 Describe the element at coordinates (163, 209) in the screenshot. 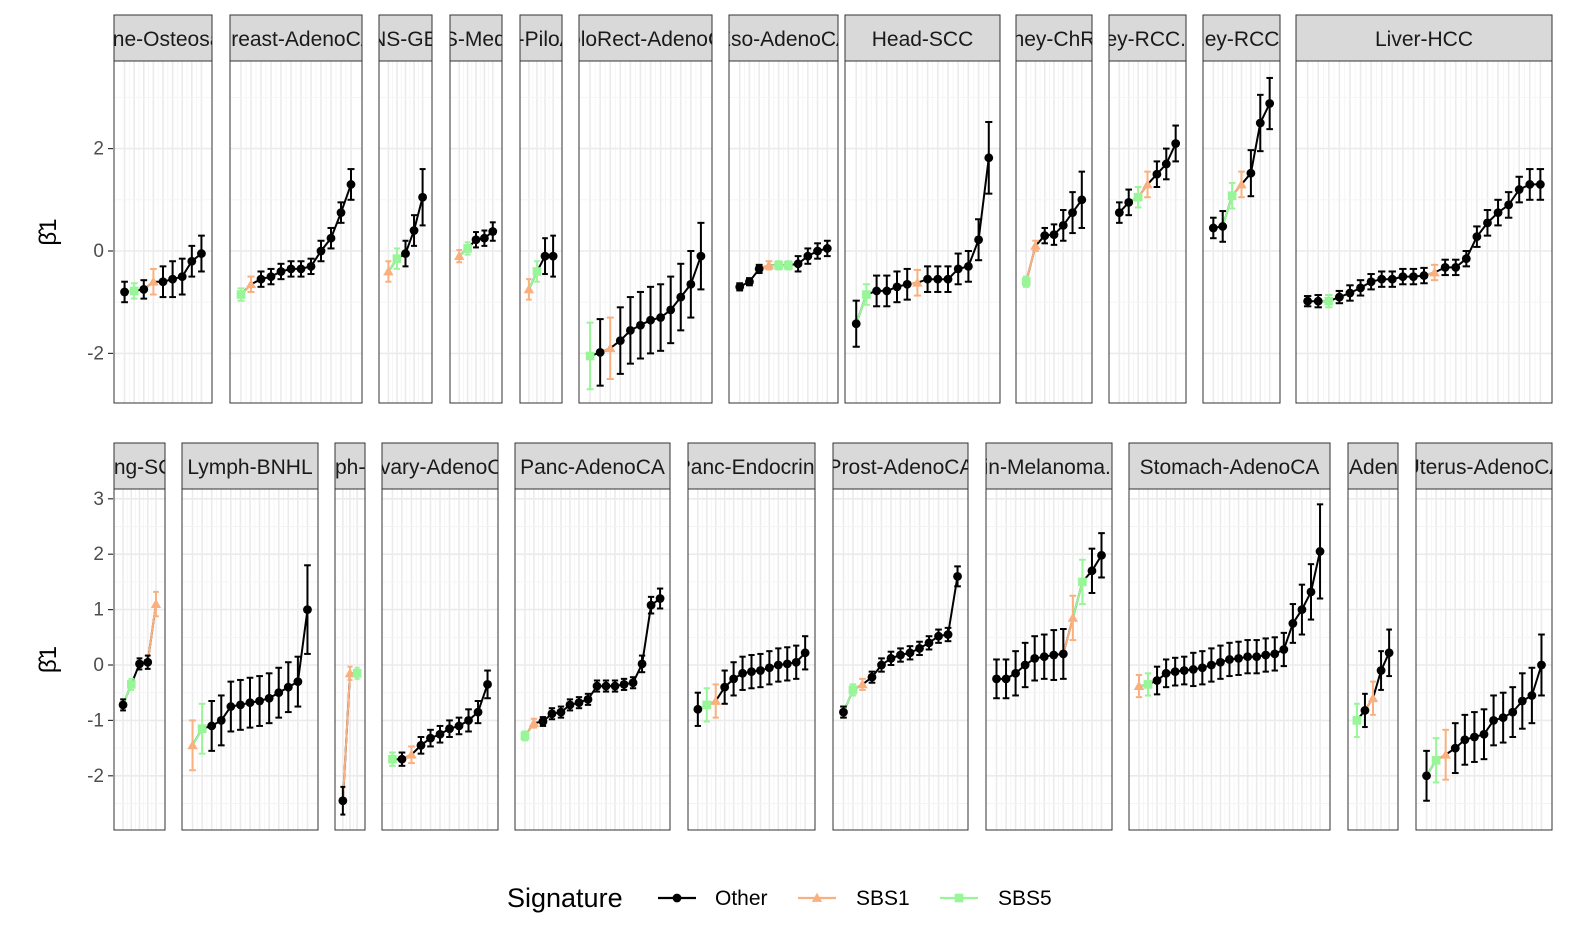

I see `facet-panel: Bone-Osteosarc` at that location.